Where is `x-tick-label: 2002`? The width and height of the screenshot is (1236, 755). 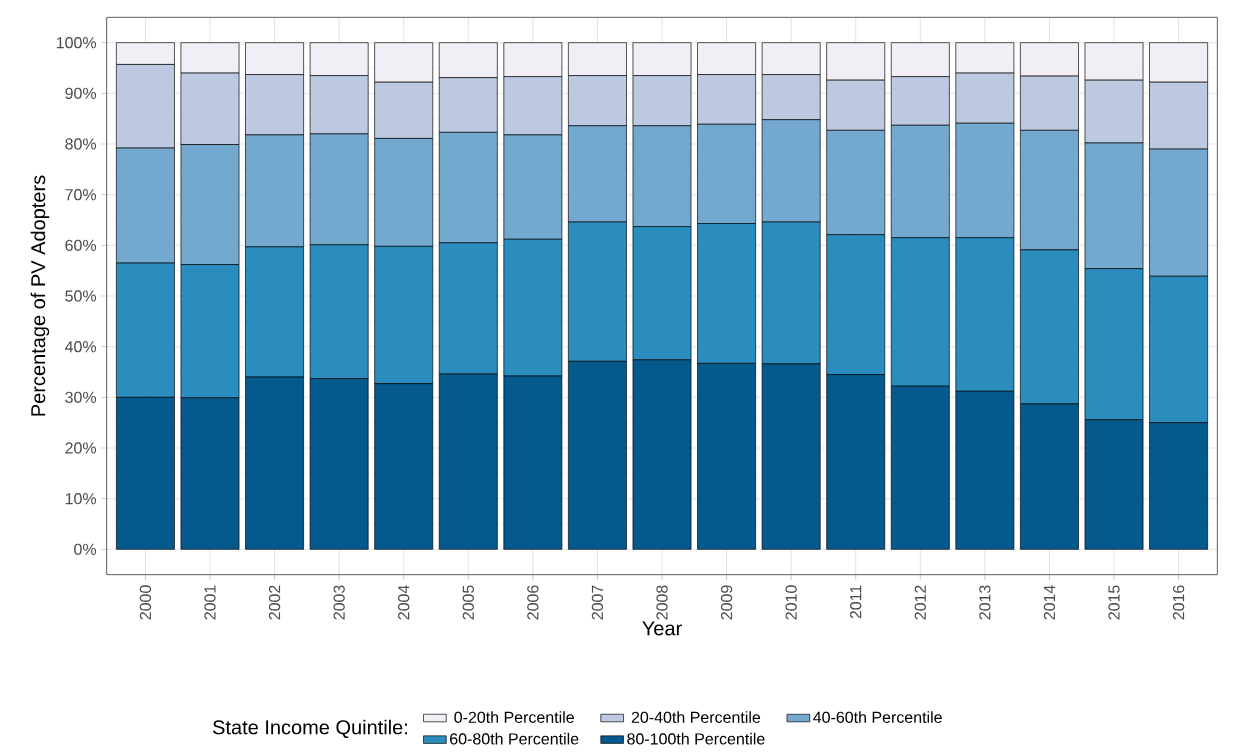 x-tick-label: 2002 is located at coordinates (274, 602).